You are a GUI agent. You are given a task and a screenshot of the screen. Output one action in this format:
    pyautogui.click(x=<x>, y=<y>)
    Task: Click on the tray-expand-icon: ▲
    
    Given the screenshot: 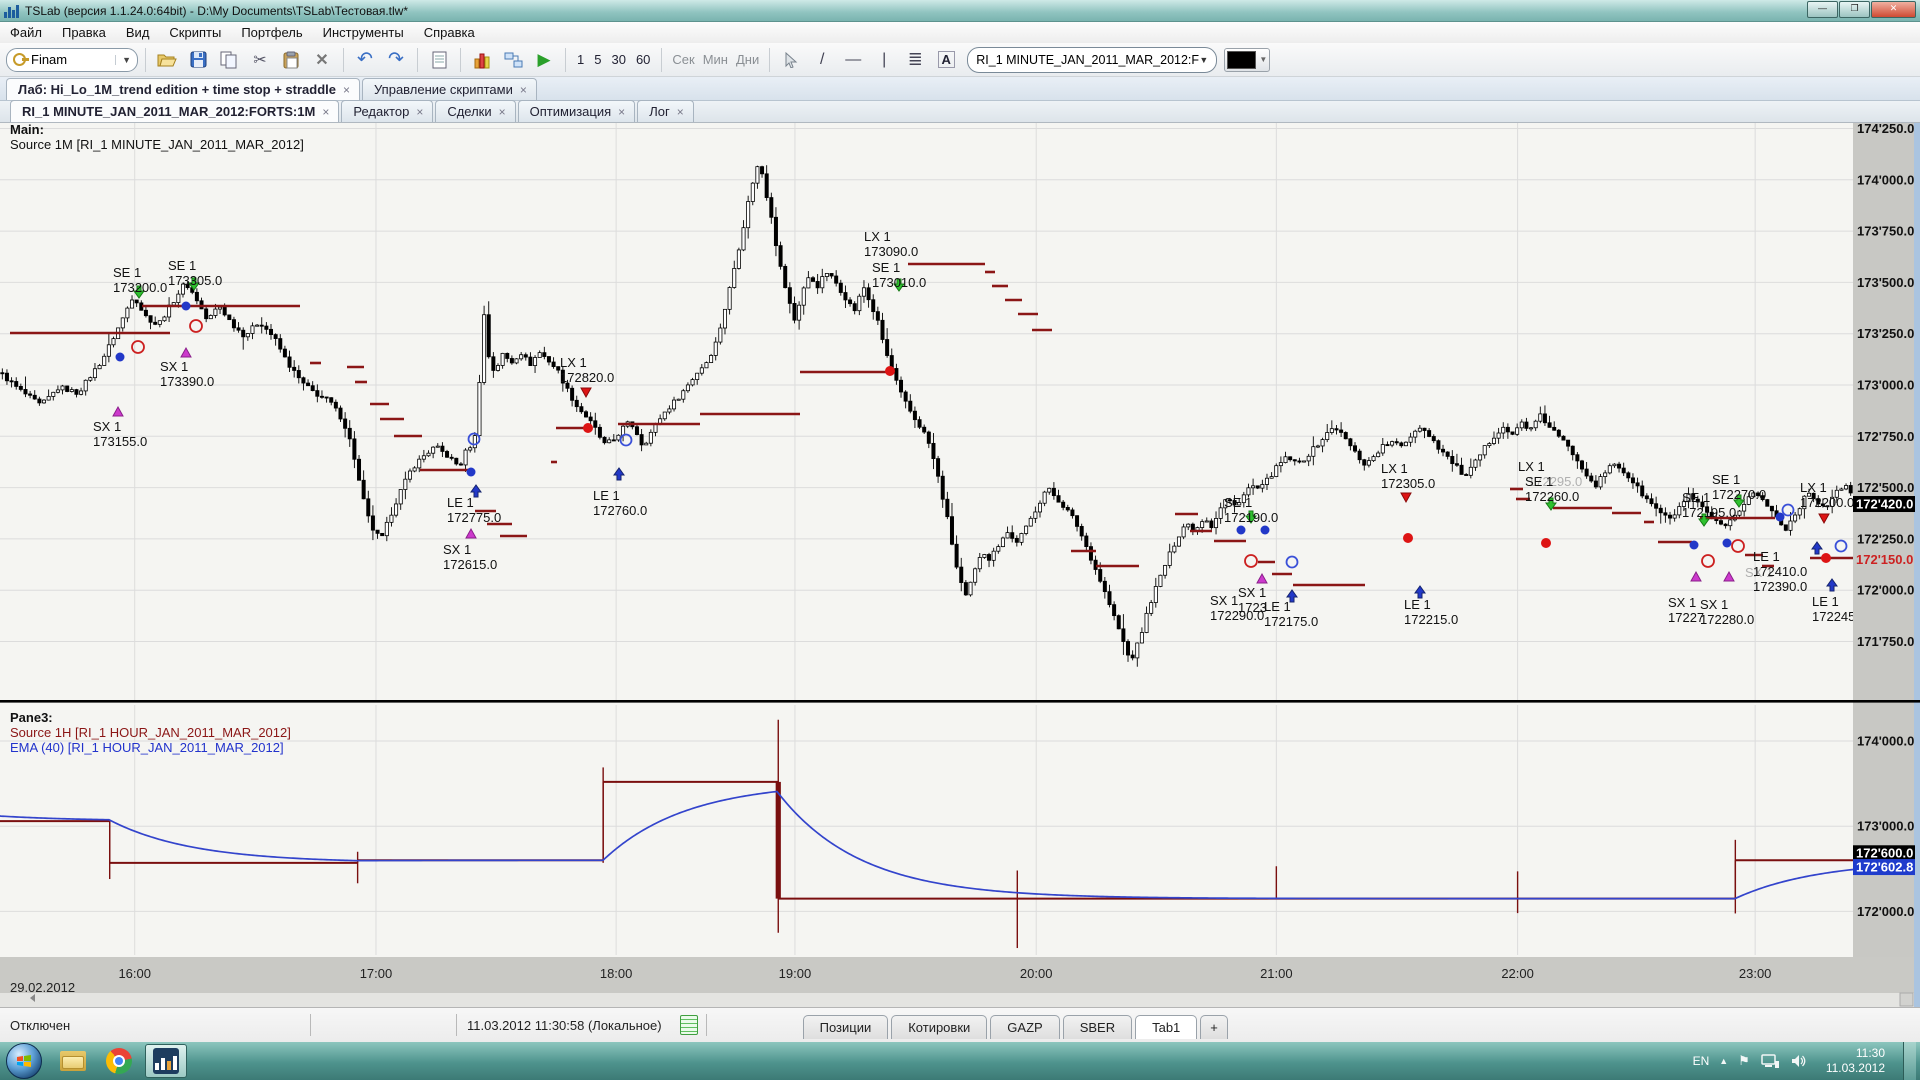 What is the action you would take?
    pyautogui.click(x=1724, y=1061)
    